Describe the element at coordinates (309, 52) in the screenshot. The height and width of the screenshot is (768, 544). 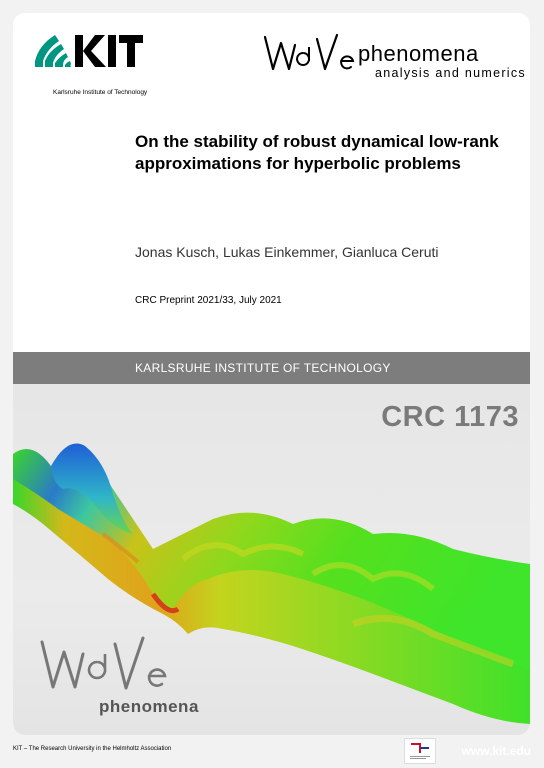
I see `wave-logo-mark` at that location.